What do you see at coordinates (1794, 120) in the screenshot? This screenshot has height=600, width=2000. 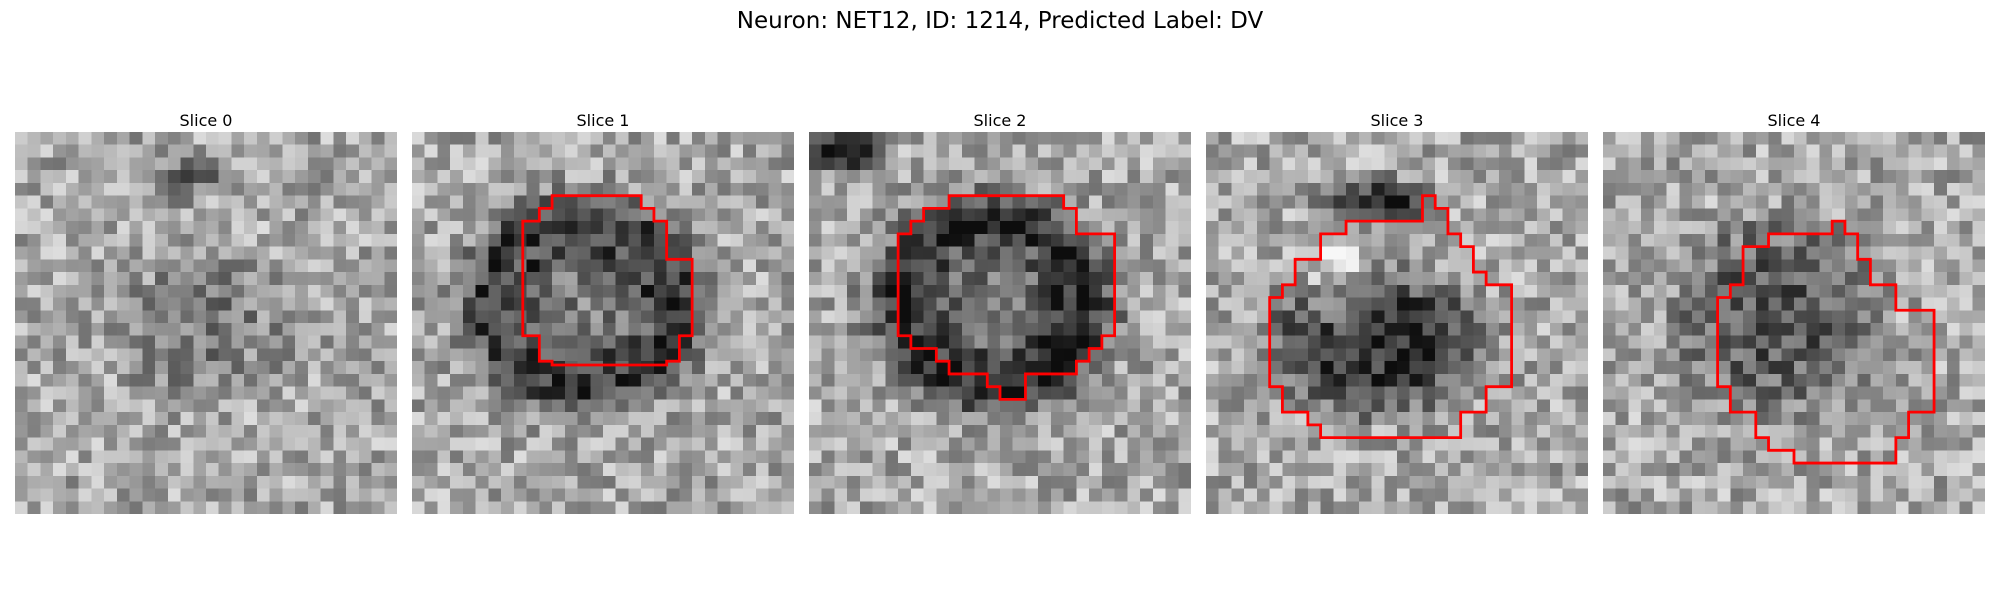 I see `slice-title: Slice 4` at bounding box center [1794, 120].